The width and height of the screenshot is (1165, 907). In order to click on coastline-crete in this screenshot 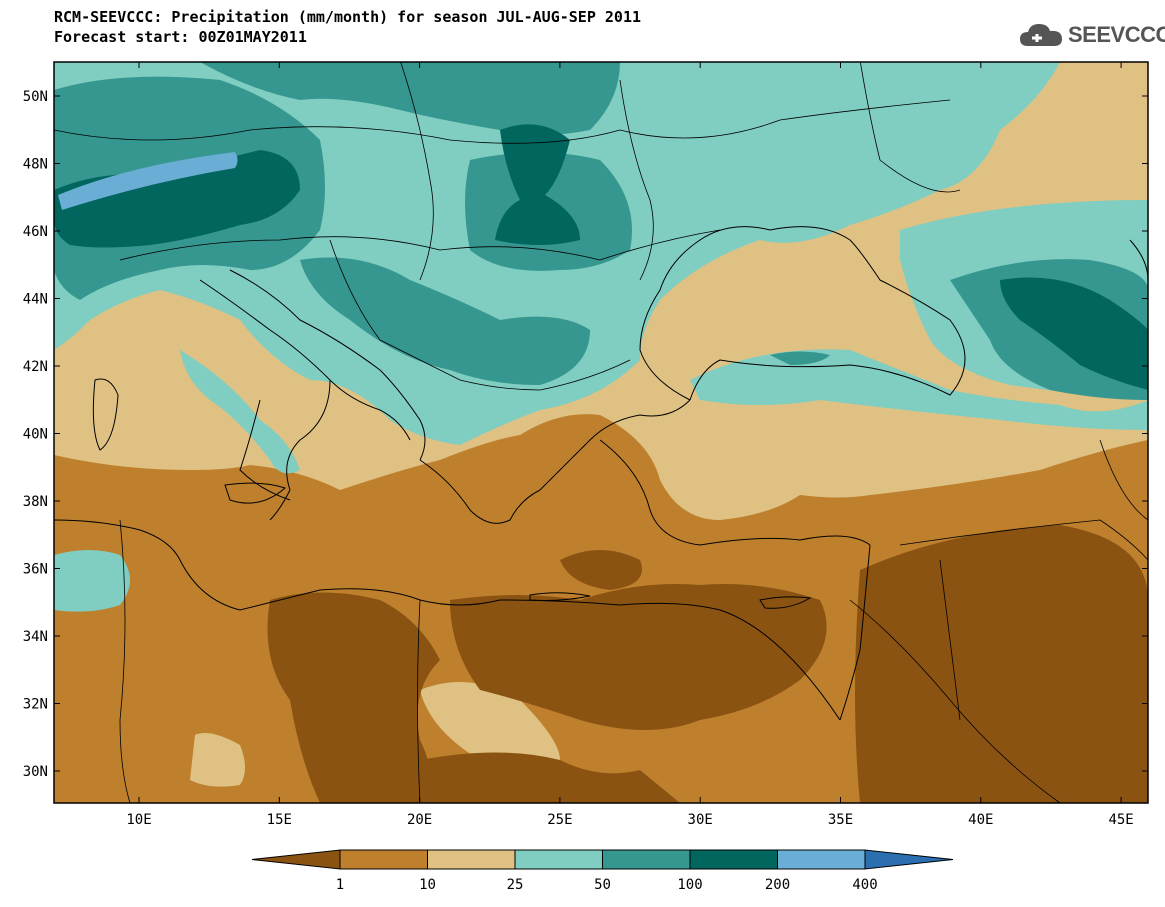, I will do `click(560, 596)`.